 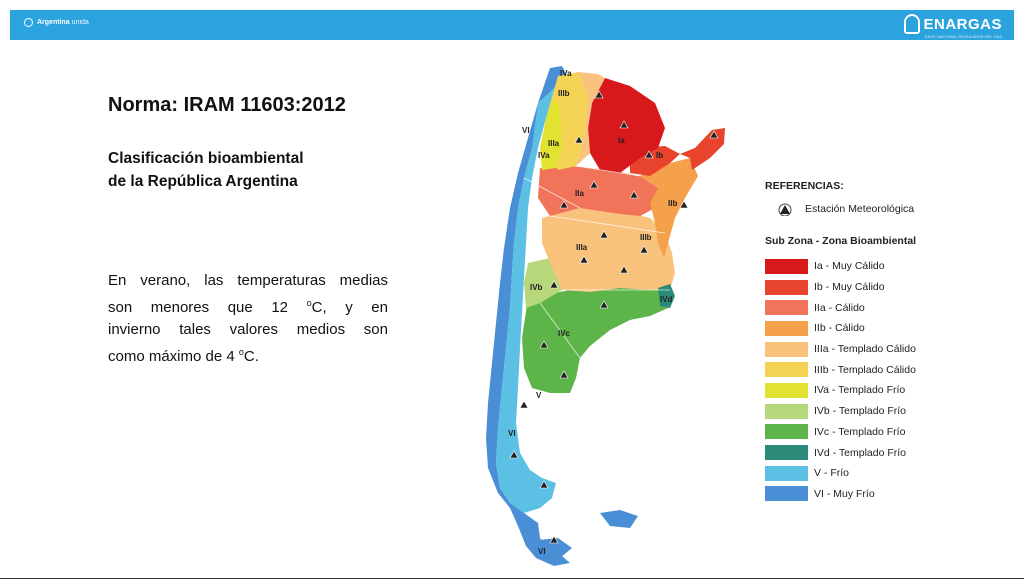 I want to click on legend-zone-item: IIIa - Templado Cálido, so click(x=870, y=349).